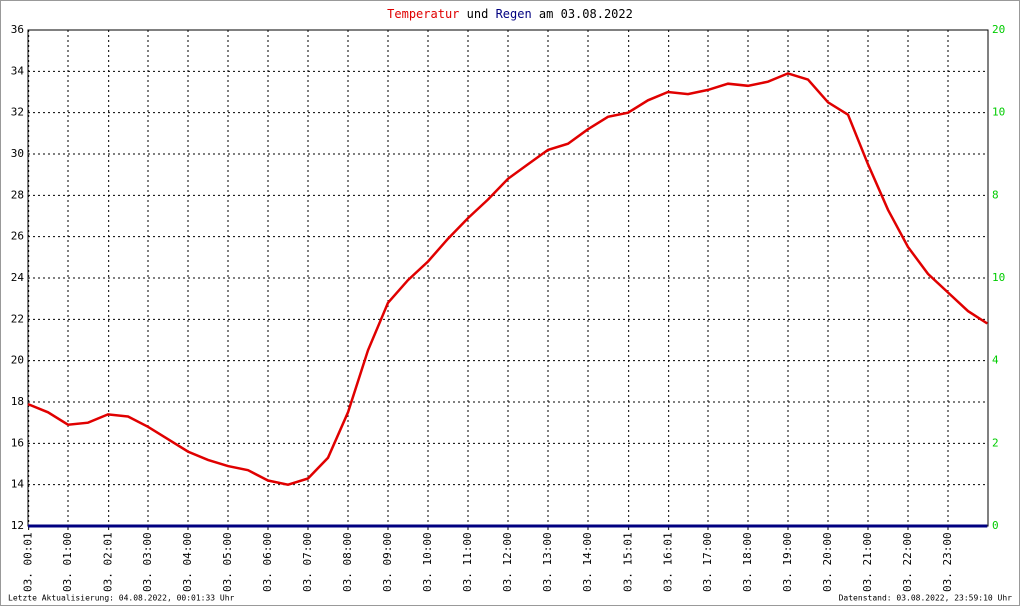 Image resolution: width=1020 pixels, height=606 pixels. What do you see at coordinates (17, 236) in the screenshot?
I see `y-tick-label: 26` at bounding box center [17, 236].